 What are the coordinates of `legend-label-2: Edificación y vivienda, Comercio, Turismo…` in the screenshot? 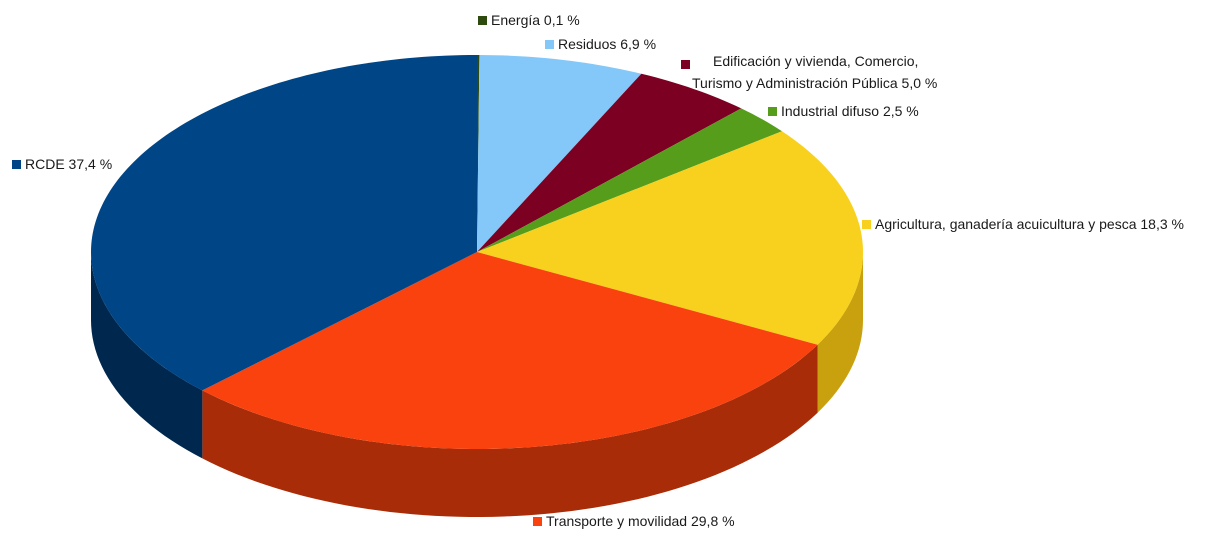 It's located at (809, 72).